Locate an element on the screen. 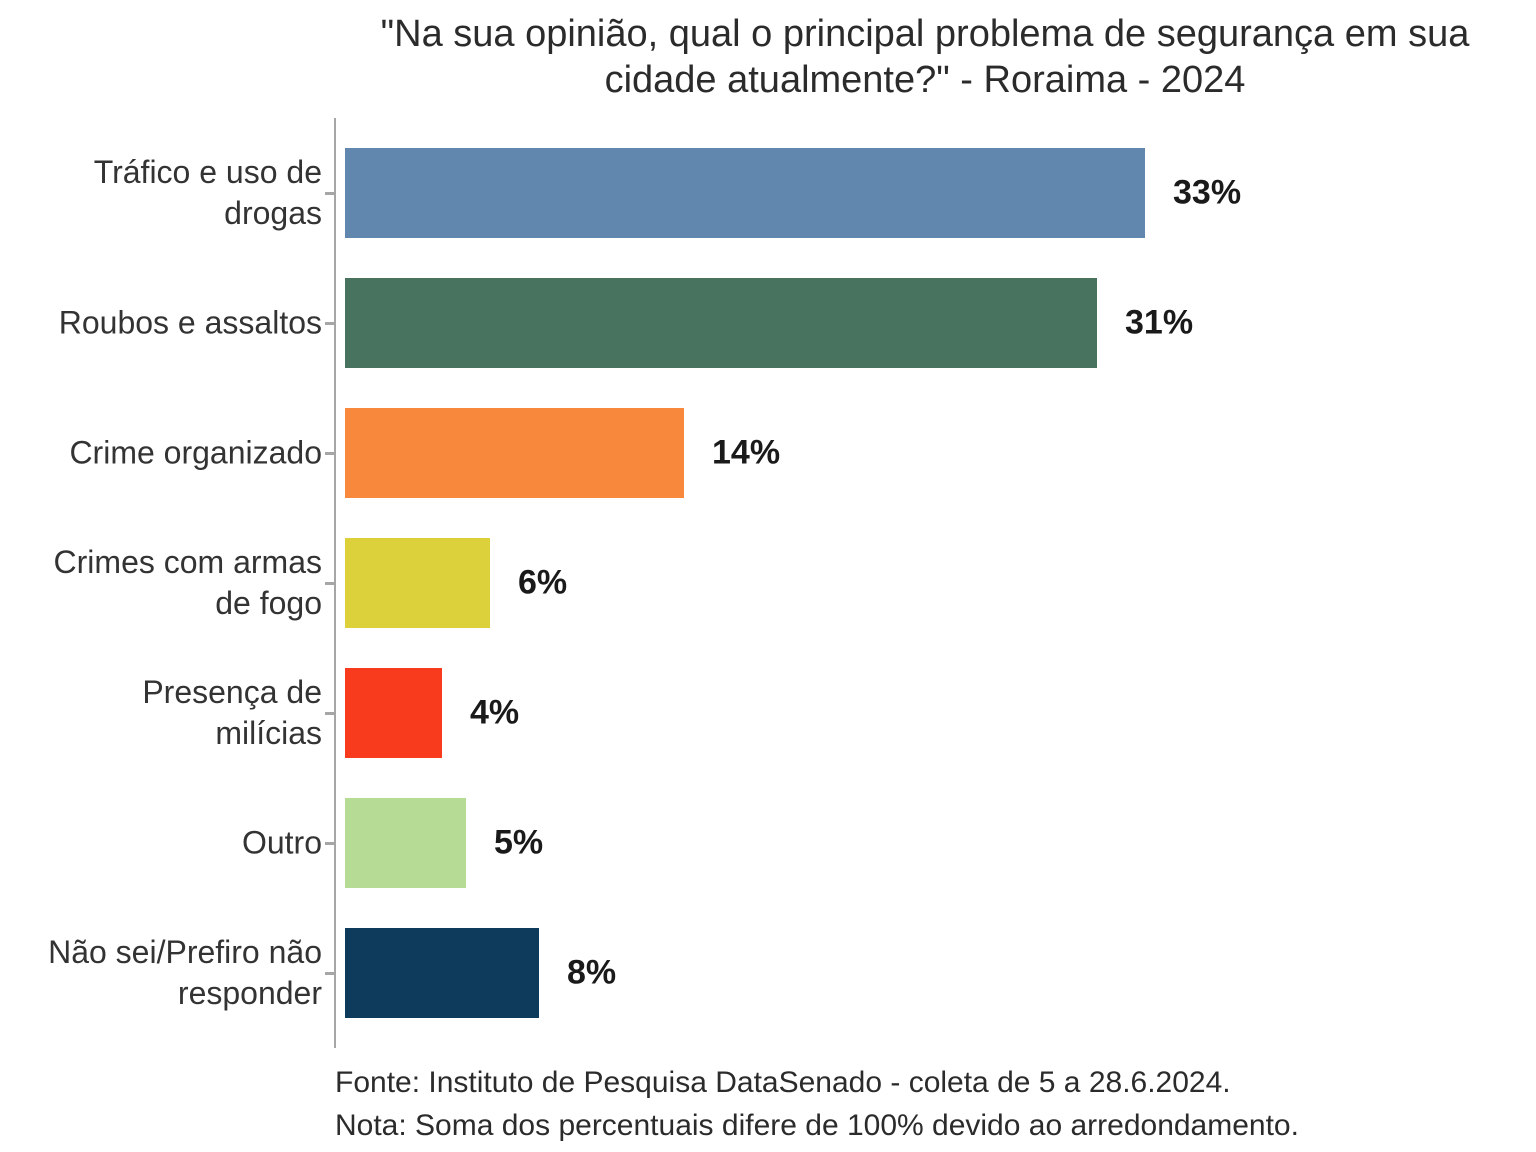  chart-row: Tráfico e uso de drogas 33% is located at coordinates (768, 193).